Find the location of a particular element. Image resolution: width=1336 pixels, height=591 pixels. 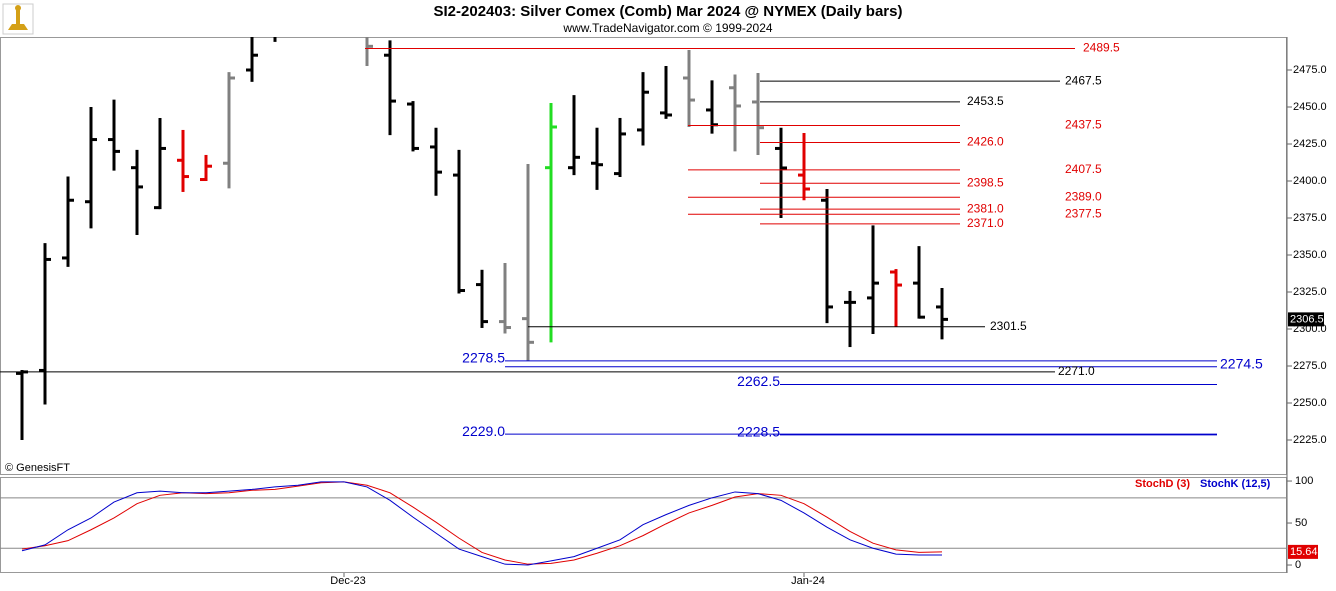

y-tick-label: 100 is located at coordinates (1304, 481).